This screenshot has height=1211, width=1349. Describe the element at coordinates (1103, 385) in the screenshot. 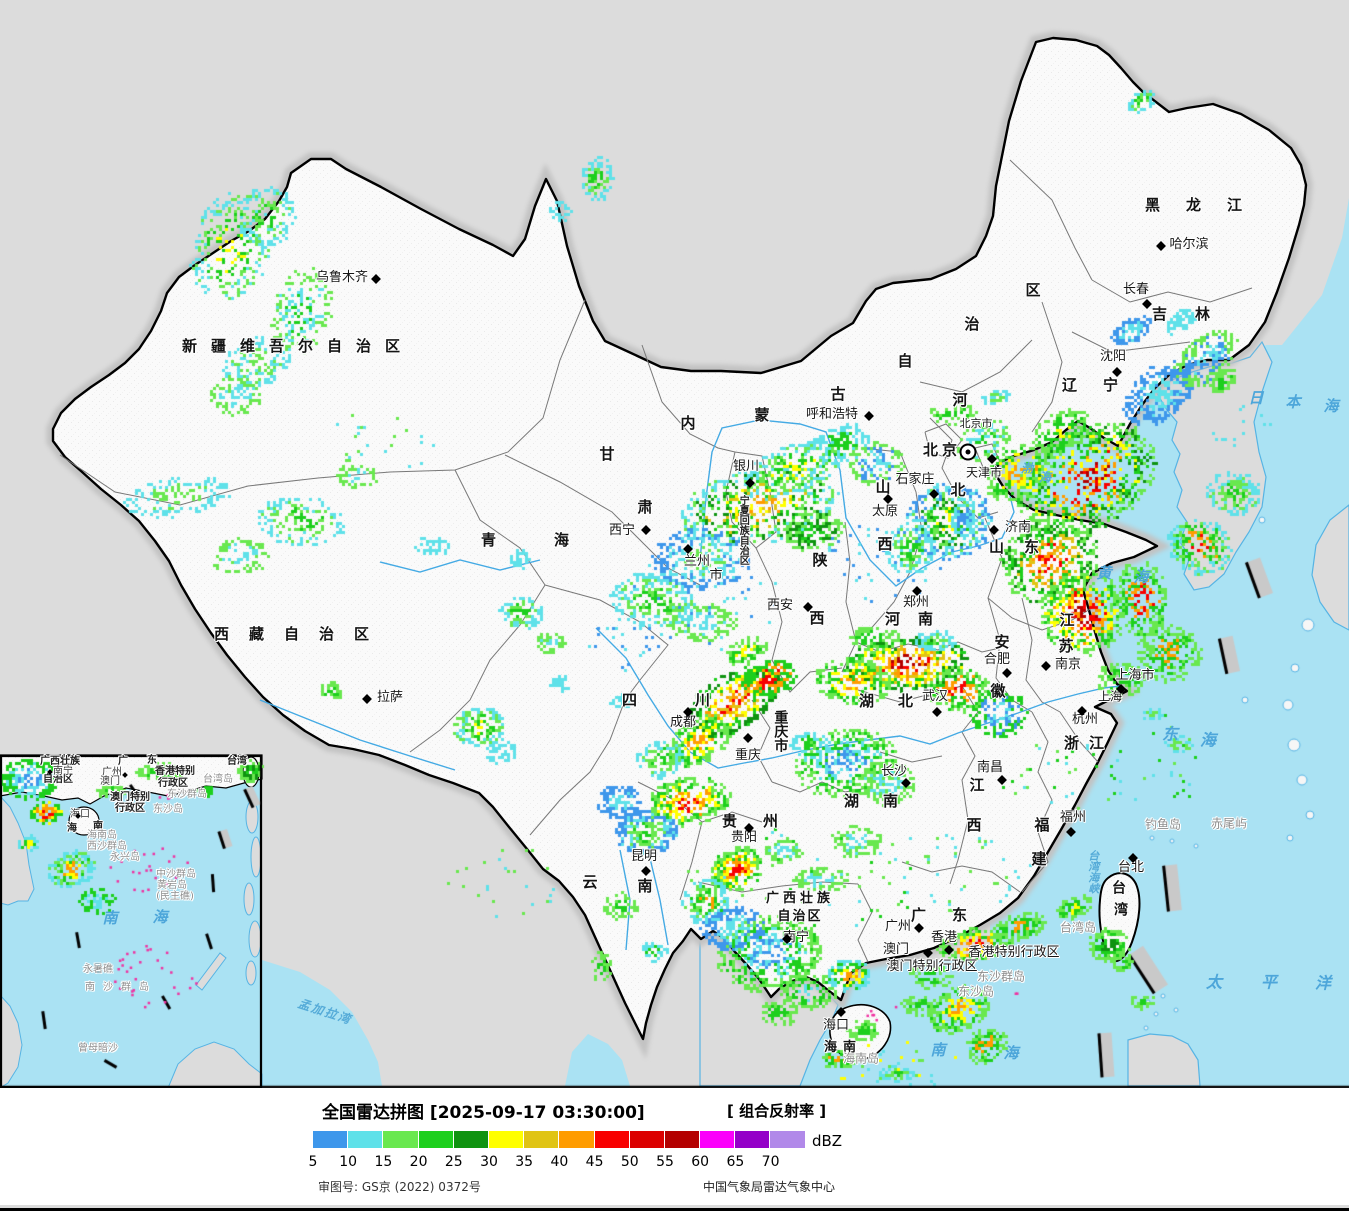

I see `map-label: 辽宁` at that location.